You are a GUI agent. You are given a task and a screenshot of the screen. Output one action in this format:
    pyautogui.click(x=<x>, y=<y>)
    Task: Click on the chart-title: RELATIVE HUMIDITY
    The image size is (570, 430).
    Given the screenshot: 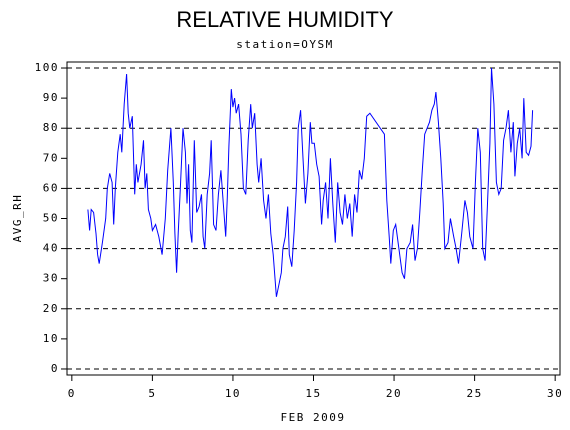 What is the action you would take?
    pyautogui.click(x=285, y=19)
    